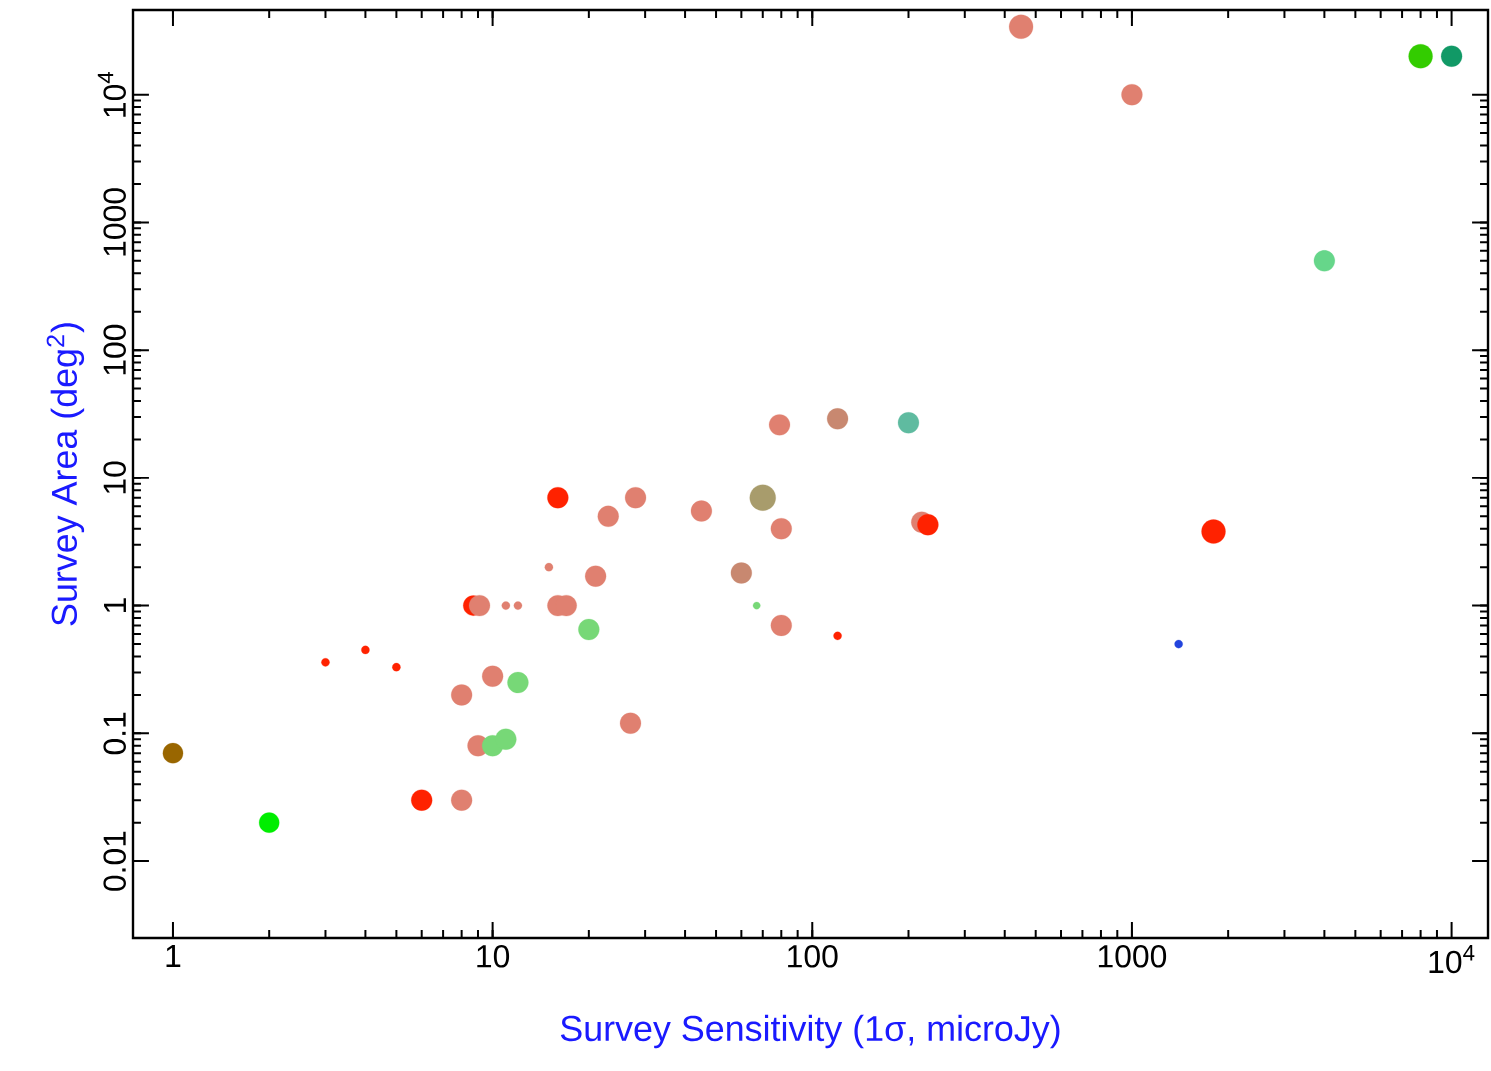  I want to click on x-tick-label: 10, so click(493, 956).